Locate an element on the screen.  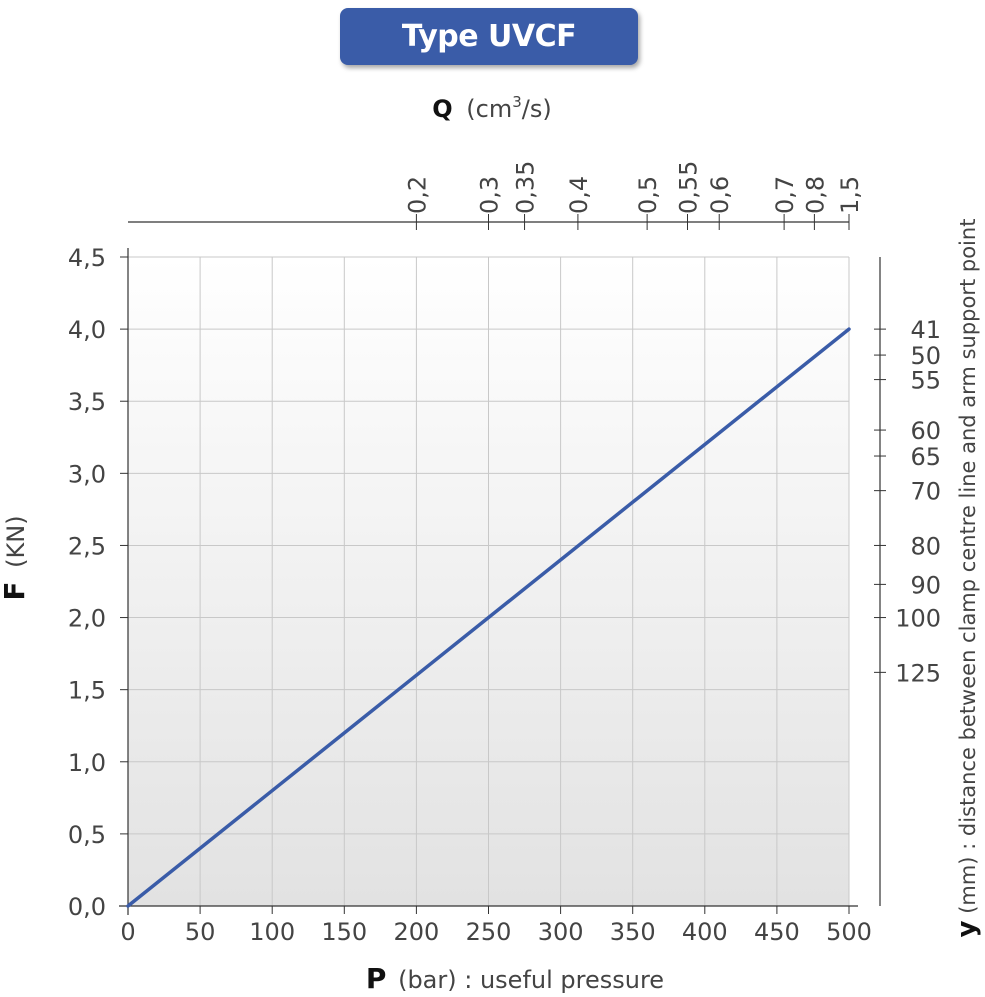
right-tick-label: 90 is located at coordinates (925, 585).